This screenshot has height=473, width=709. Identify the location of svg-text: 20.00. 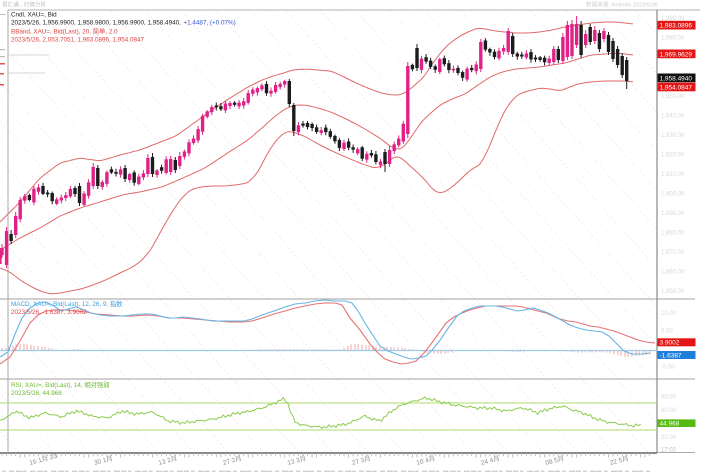
(669, 438).